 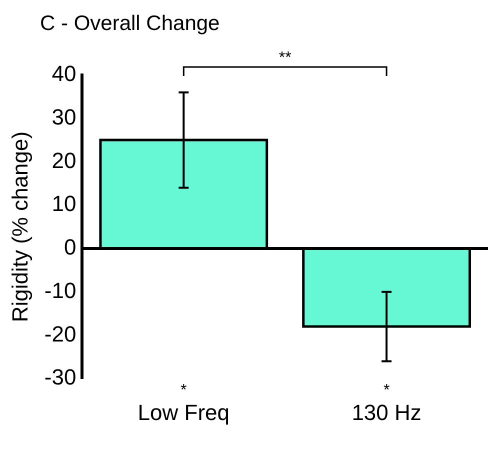 I want to click on y-axis-title: Rigidity (% change), so click(x=19, y=226).